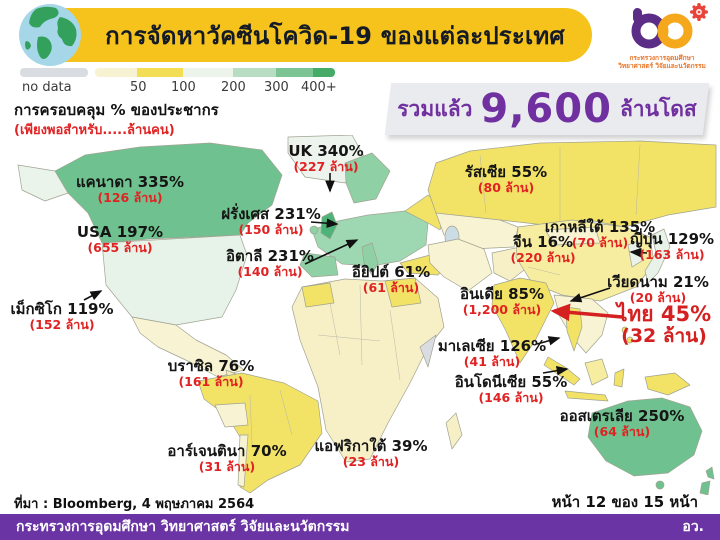  What do you see at coordinates (672, 239) in the screenshot?
I see `country-label-japan-name: ญี่ปุ่น 129%` at bounding box center [672, 239].